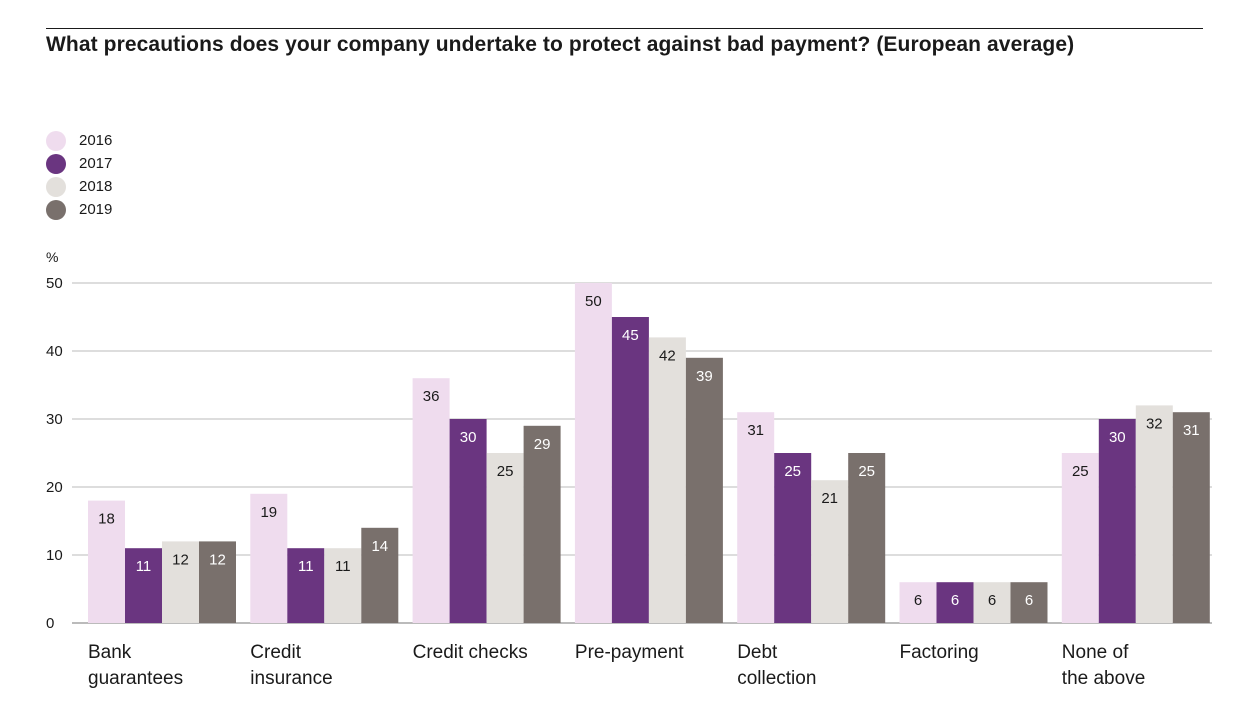 The width and height of the screenshot is (1253, 724). I want to click on legend: 2016 2017 2018 2019, so click(79, 175).